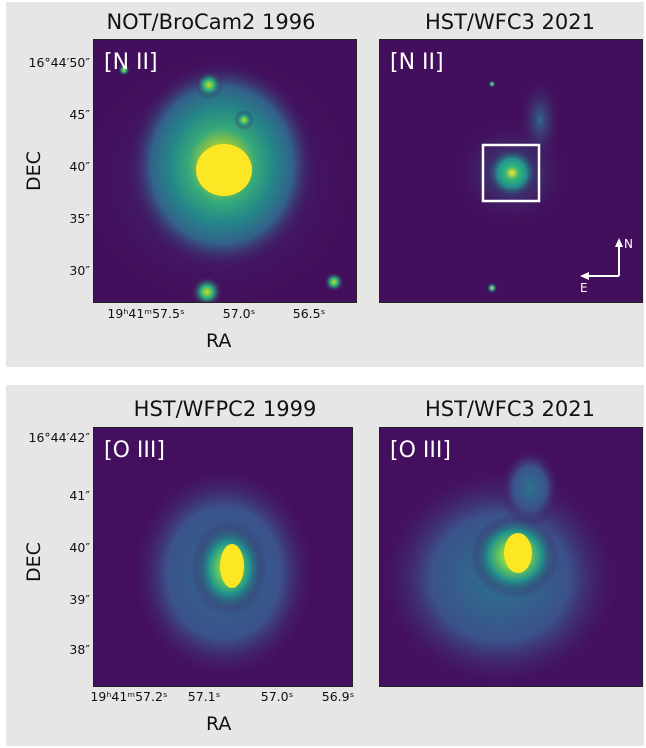 This screenshot has width=646, height=748. What do you see at coordinates (628, 244) in the screenshot?
I see `compass-north-label: N` at bounding box center [628, 244].